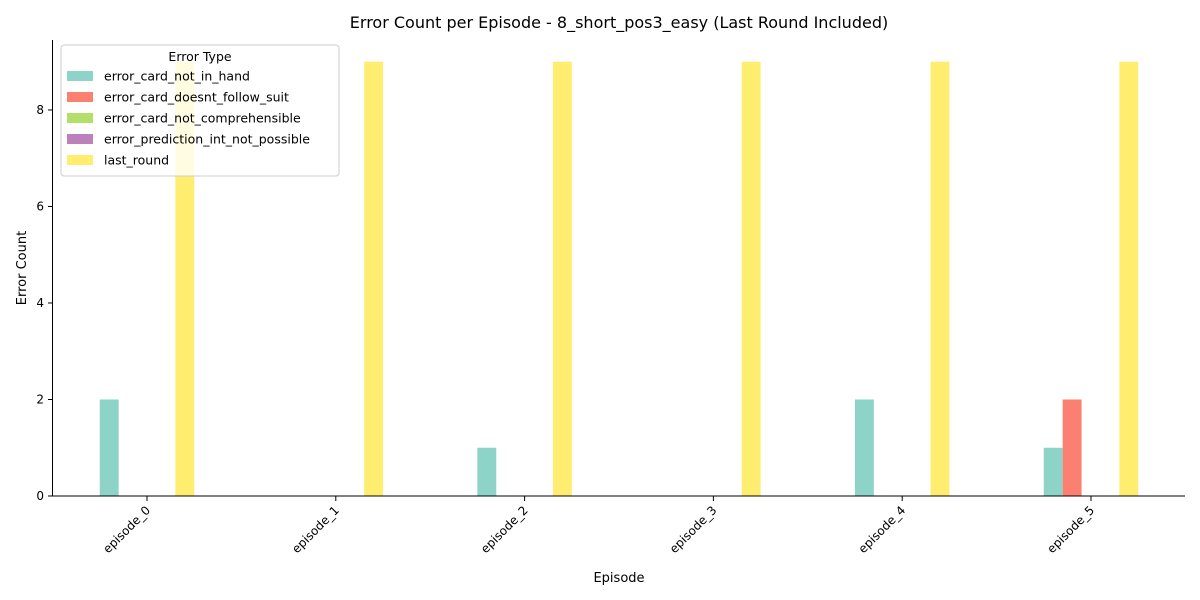 This screenshot has height=600, width=1200. What do you see at coordinates (40, 399) in the screenshot?
I see `y-tick-label: 2` at bounding box center [40, 399].